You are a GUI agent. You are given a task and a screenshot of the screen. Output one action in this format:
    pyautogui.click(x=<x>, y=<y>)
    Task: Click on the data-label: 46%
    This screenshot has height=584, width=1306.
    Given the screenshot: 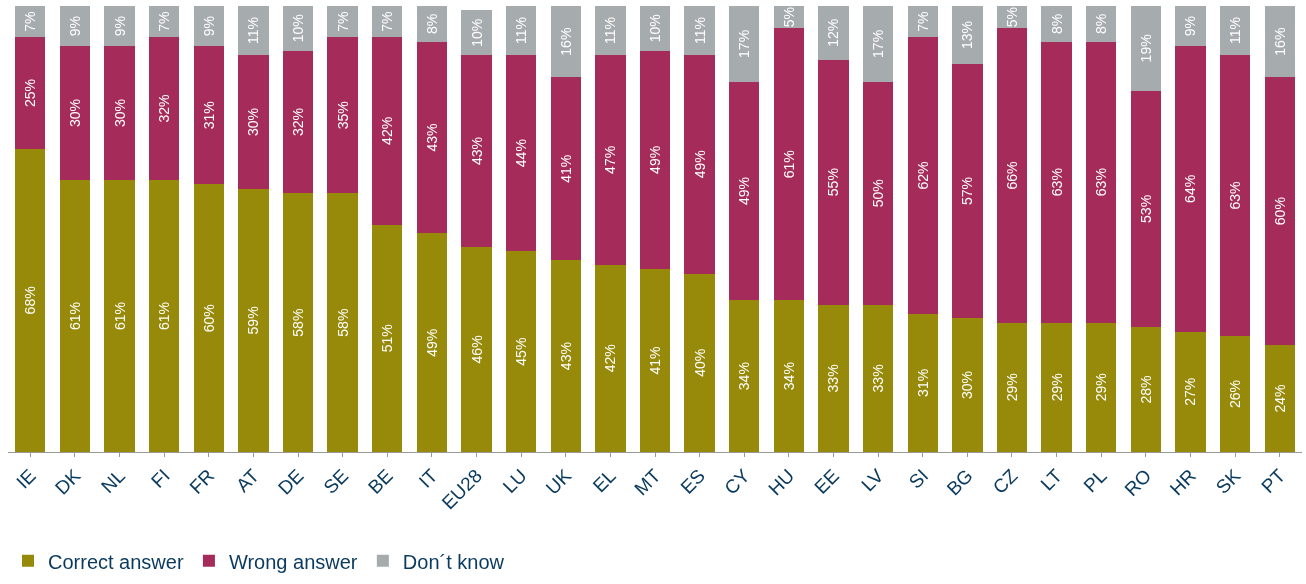 What is the action you would take?
    pyautogui.click(x=476, y=349)
    